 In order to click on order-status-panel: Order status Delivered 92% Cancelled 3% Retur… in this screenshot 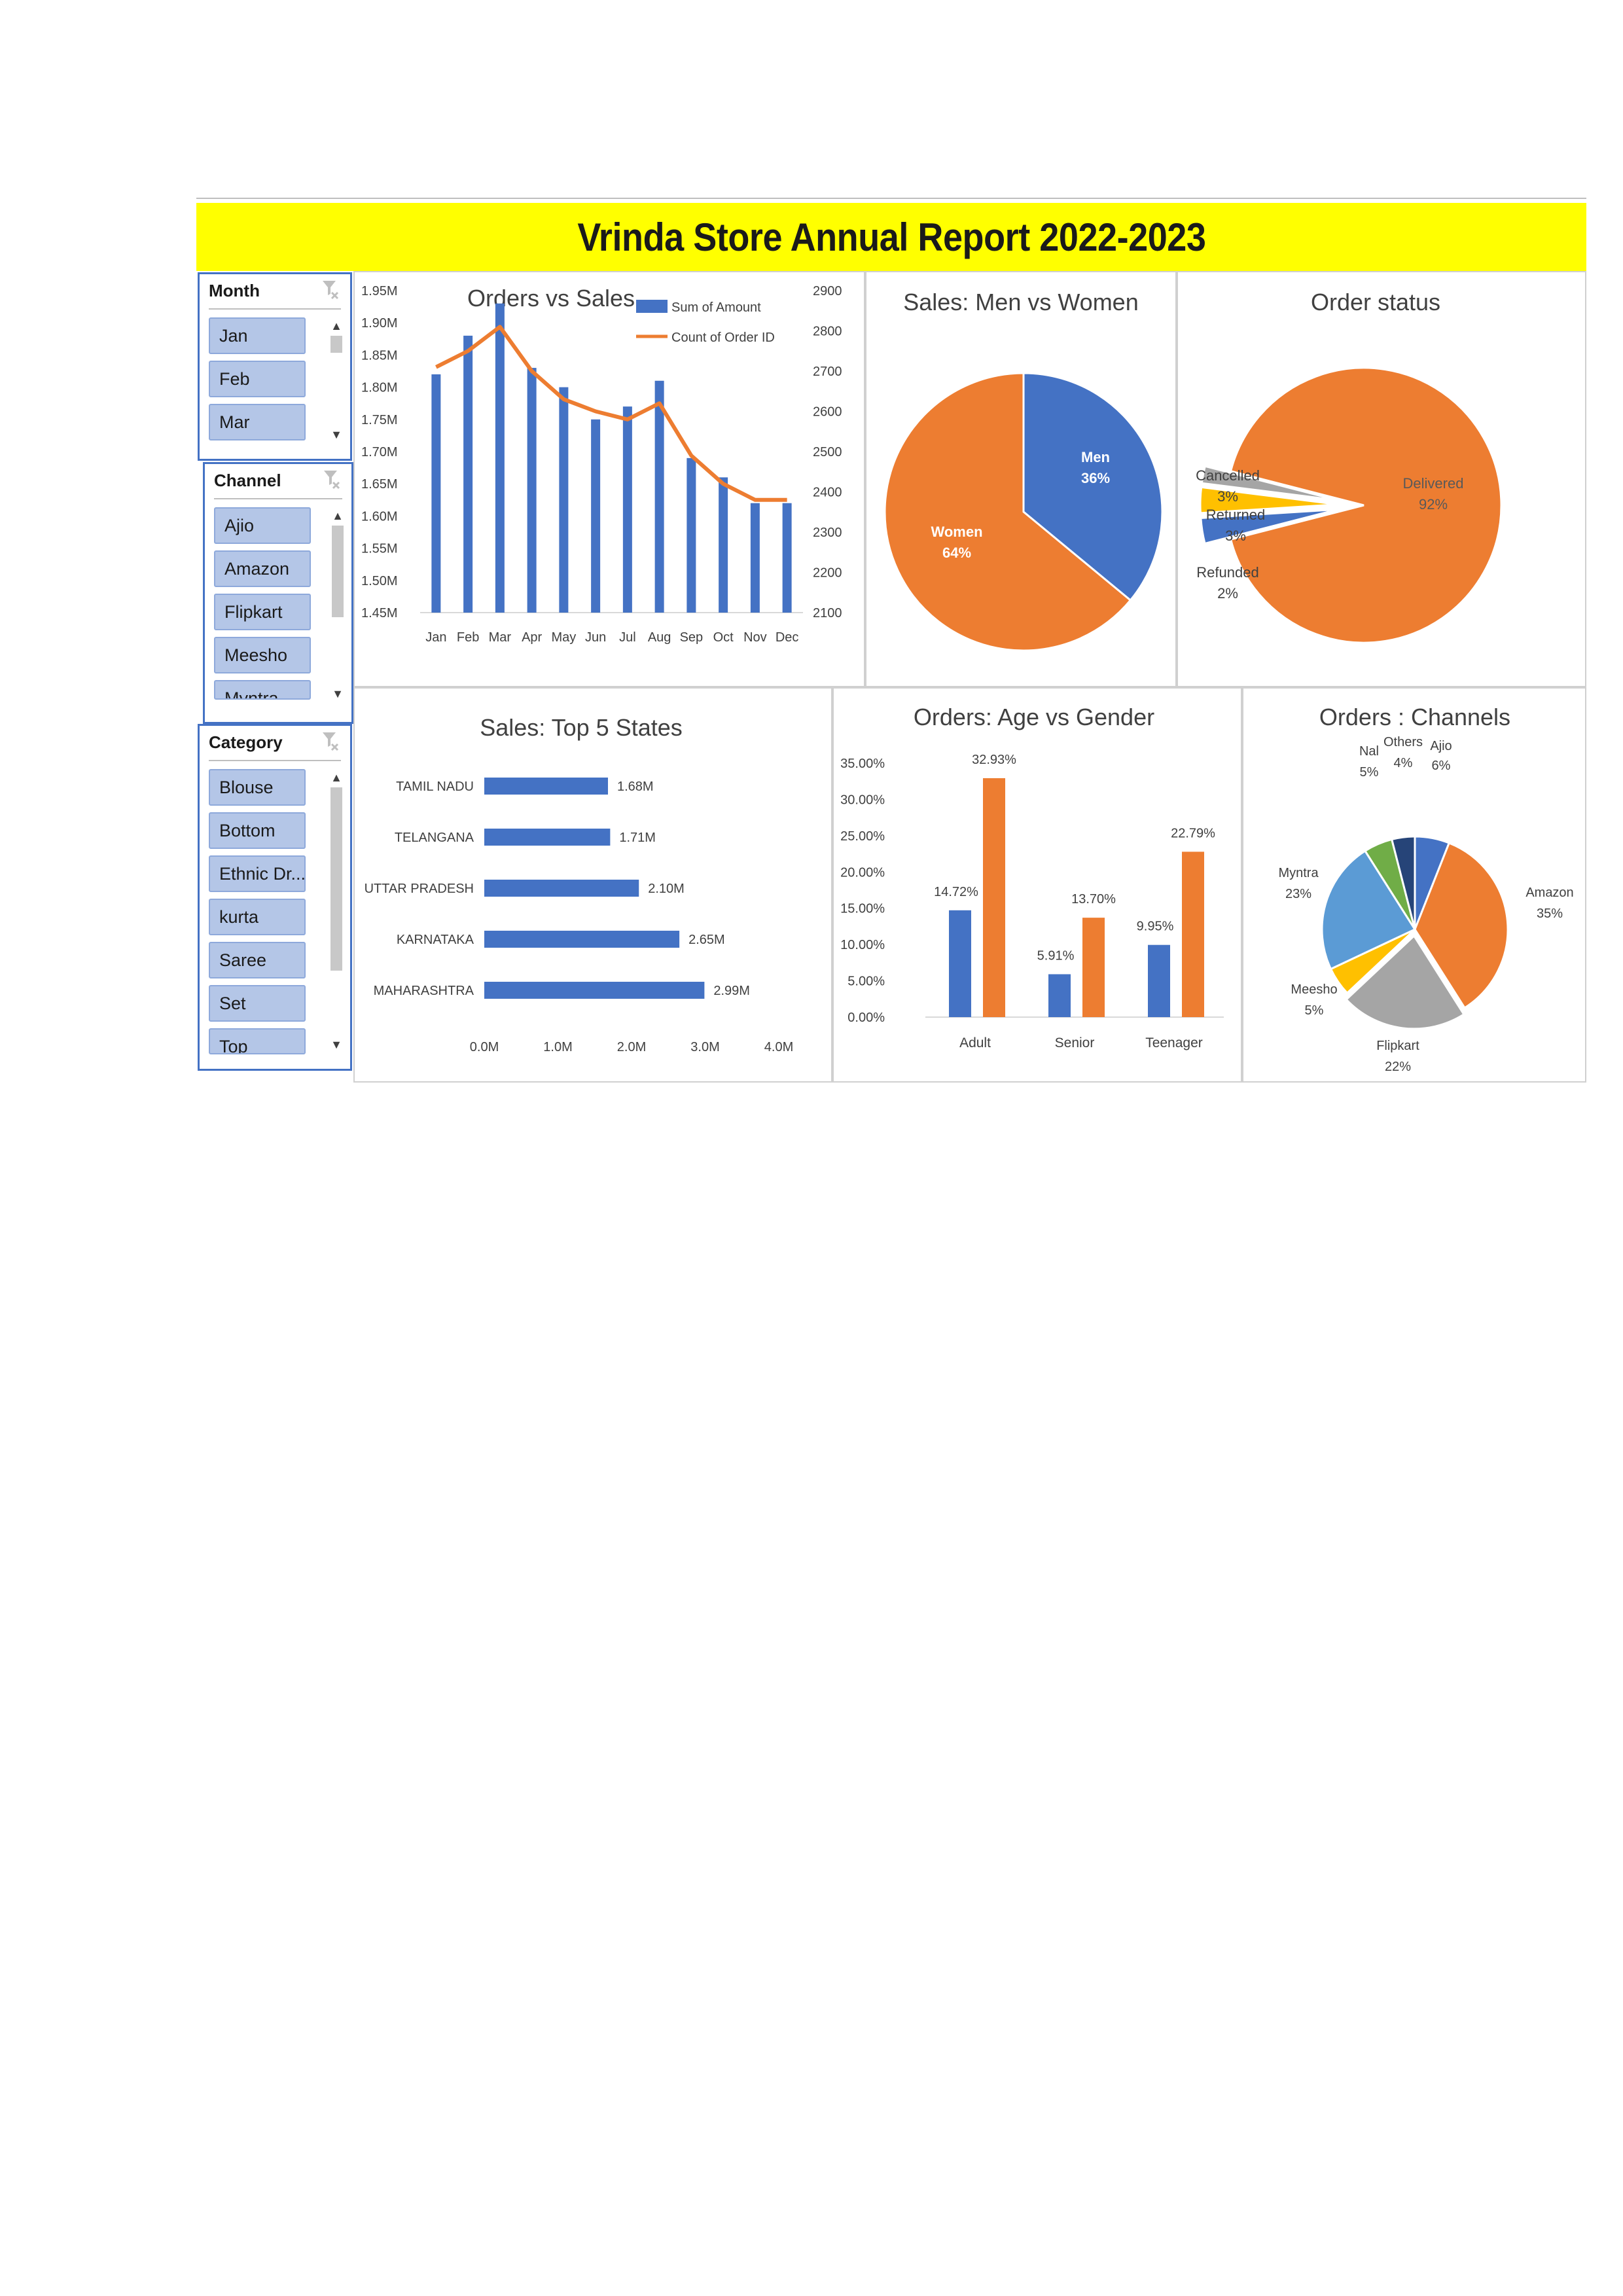, I will do `click(1381, 479)`.